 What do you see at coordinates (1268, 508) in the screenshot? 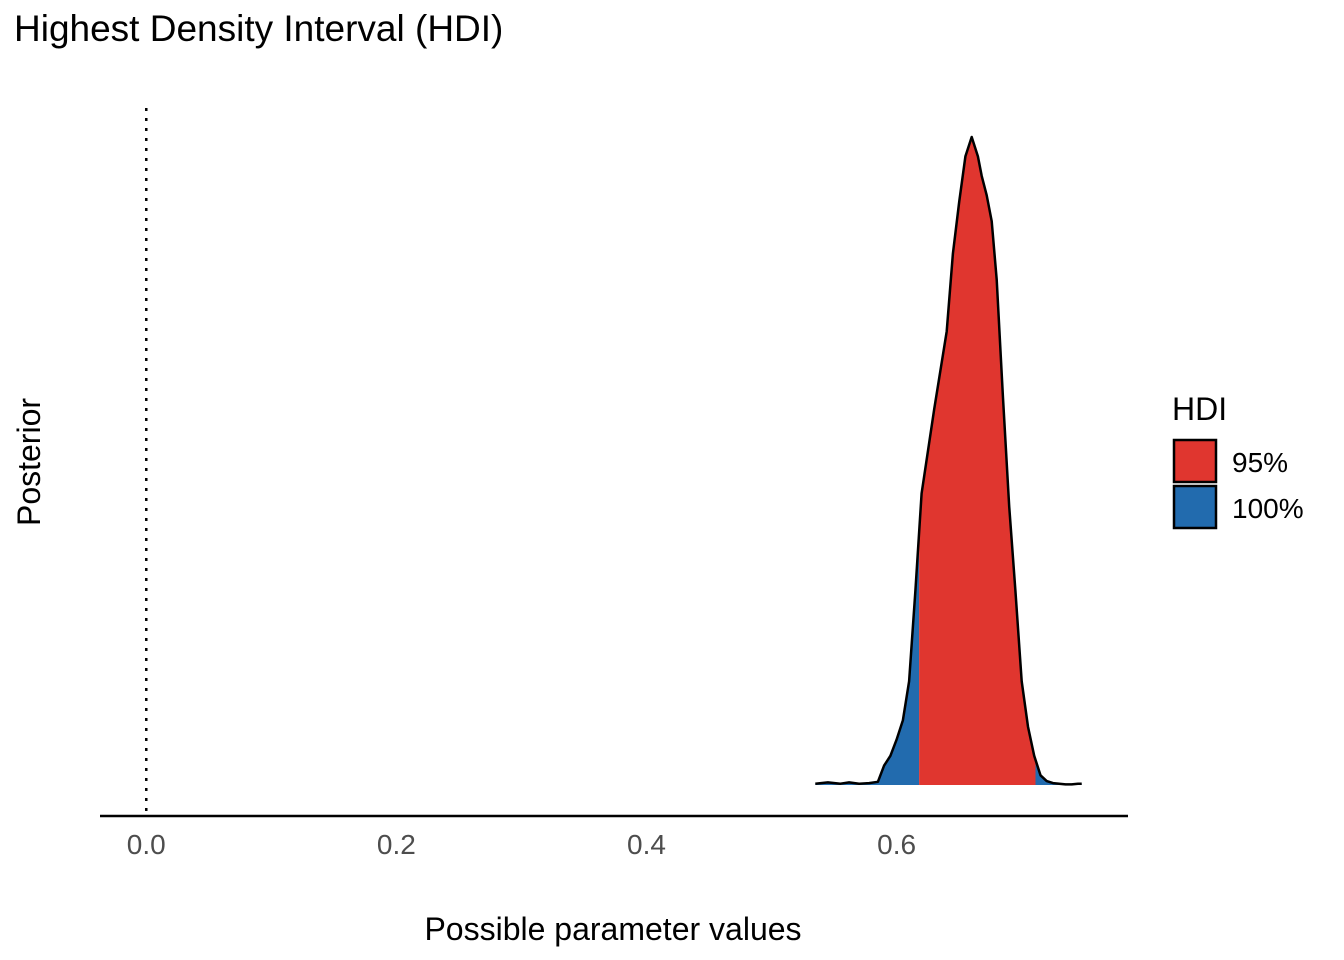
I see `legend-label: 100%` at bounding box center [1268, 508].